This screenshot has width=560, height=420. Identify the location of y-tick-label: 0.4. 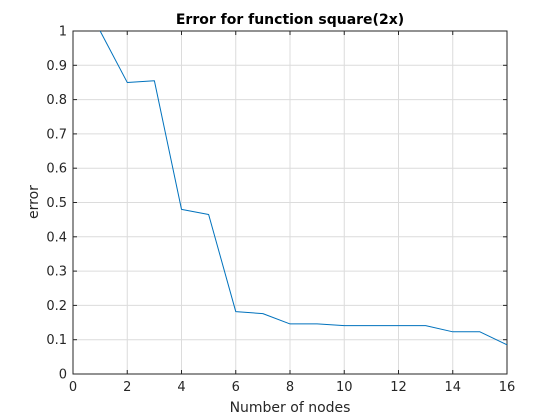
(56, 237).